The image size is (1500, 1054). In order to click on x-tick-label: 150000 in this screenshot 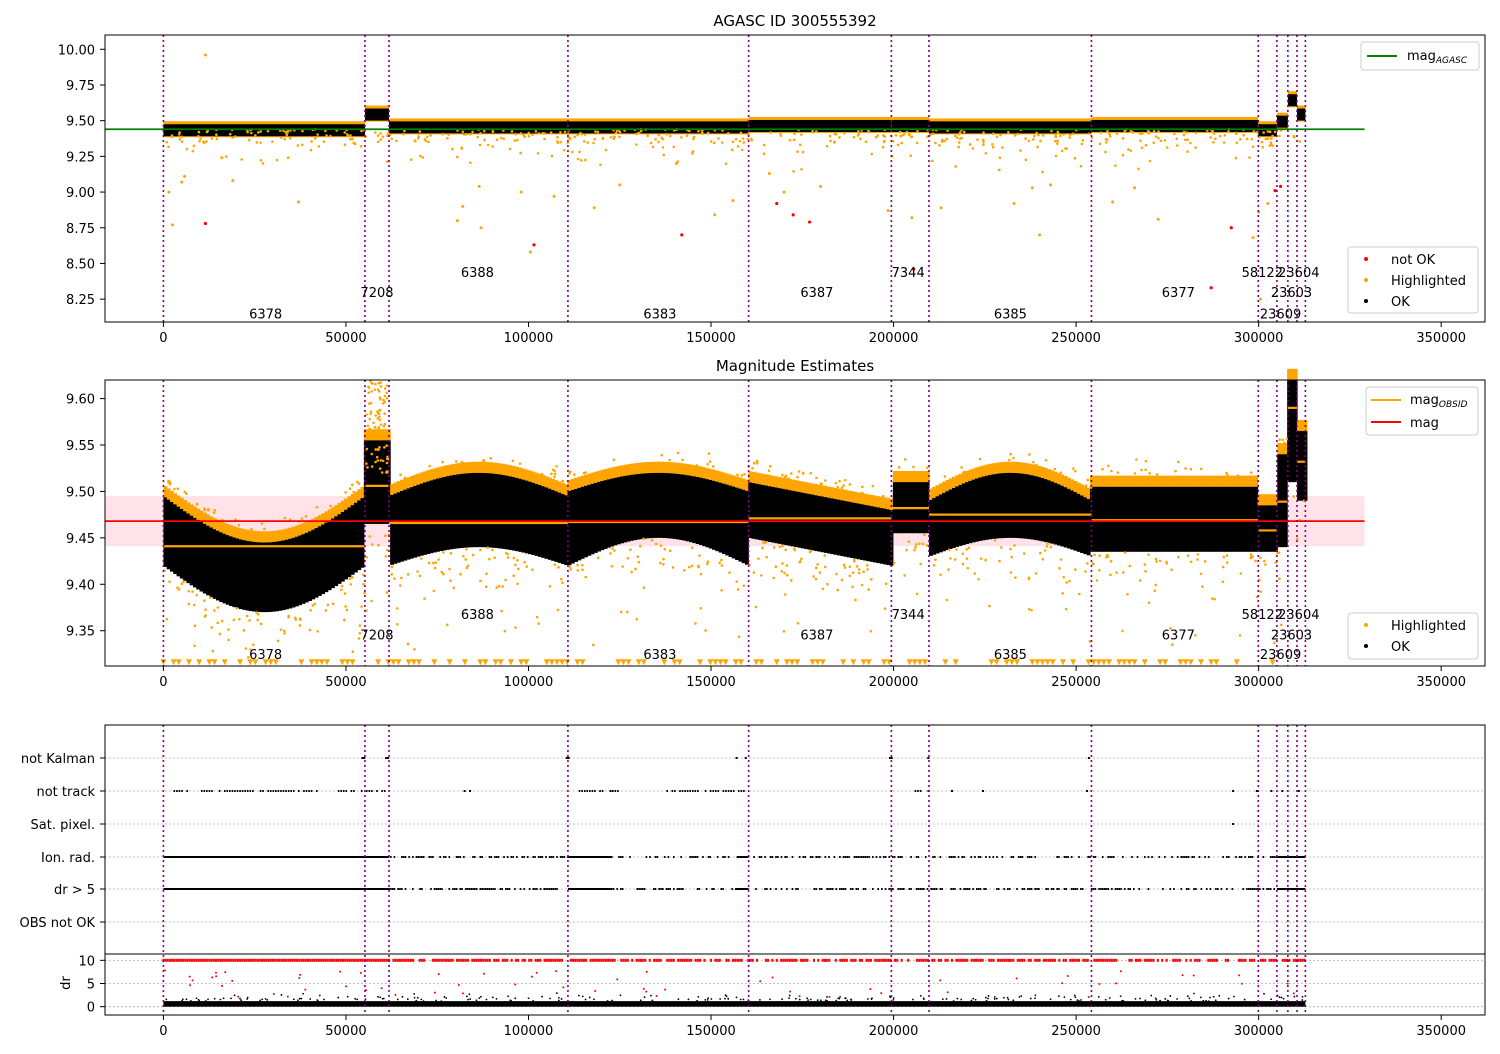, I will do `click(711, 1031)`.